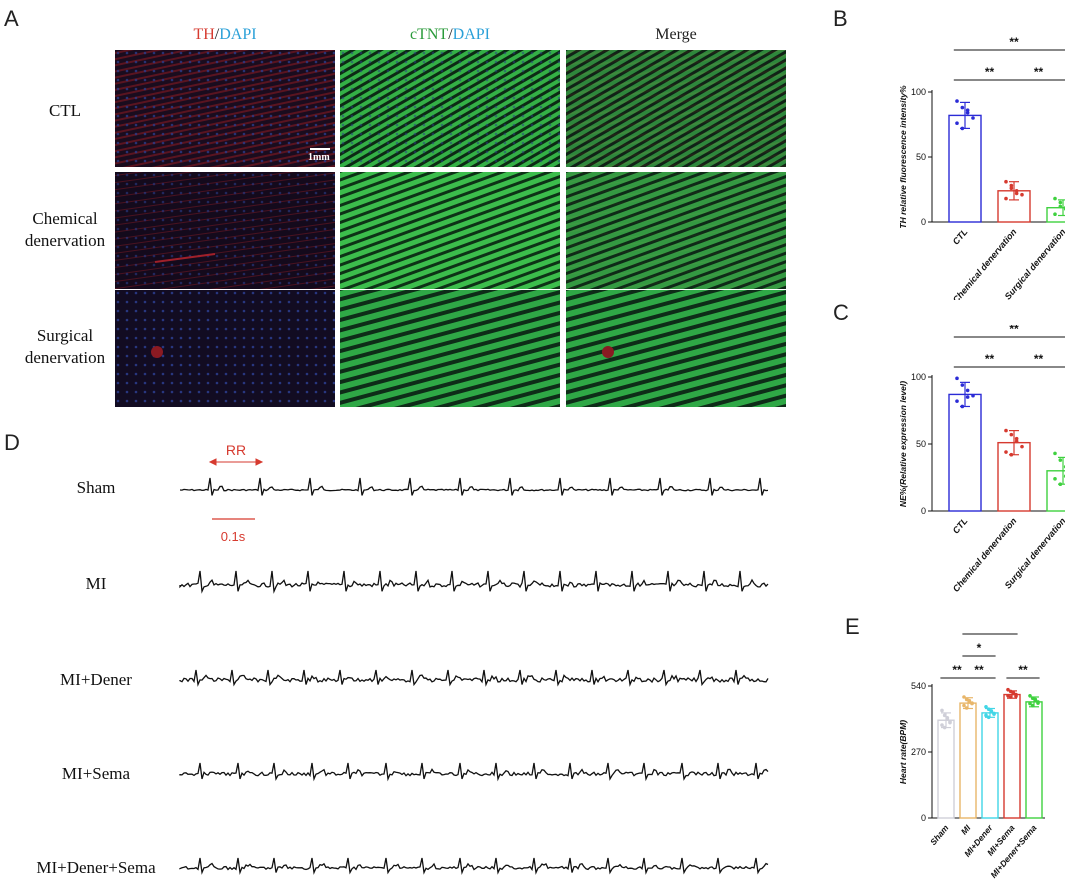 Image resolution: width=1065 pixels, height=891 pixels. Describe the element at coordinates (474, 866) in the screenshot. I see `ecg-trace-mi-dener-sema` at that location.